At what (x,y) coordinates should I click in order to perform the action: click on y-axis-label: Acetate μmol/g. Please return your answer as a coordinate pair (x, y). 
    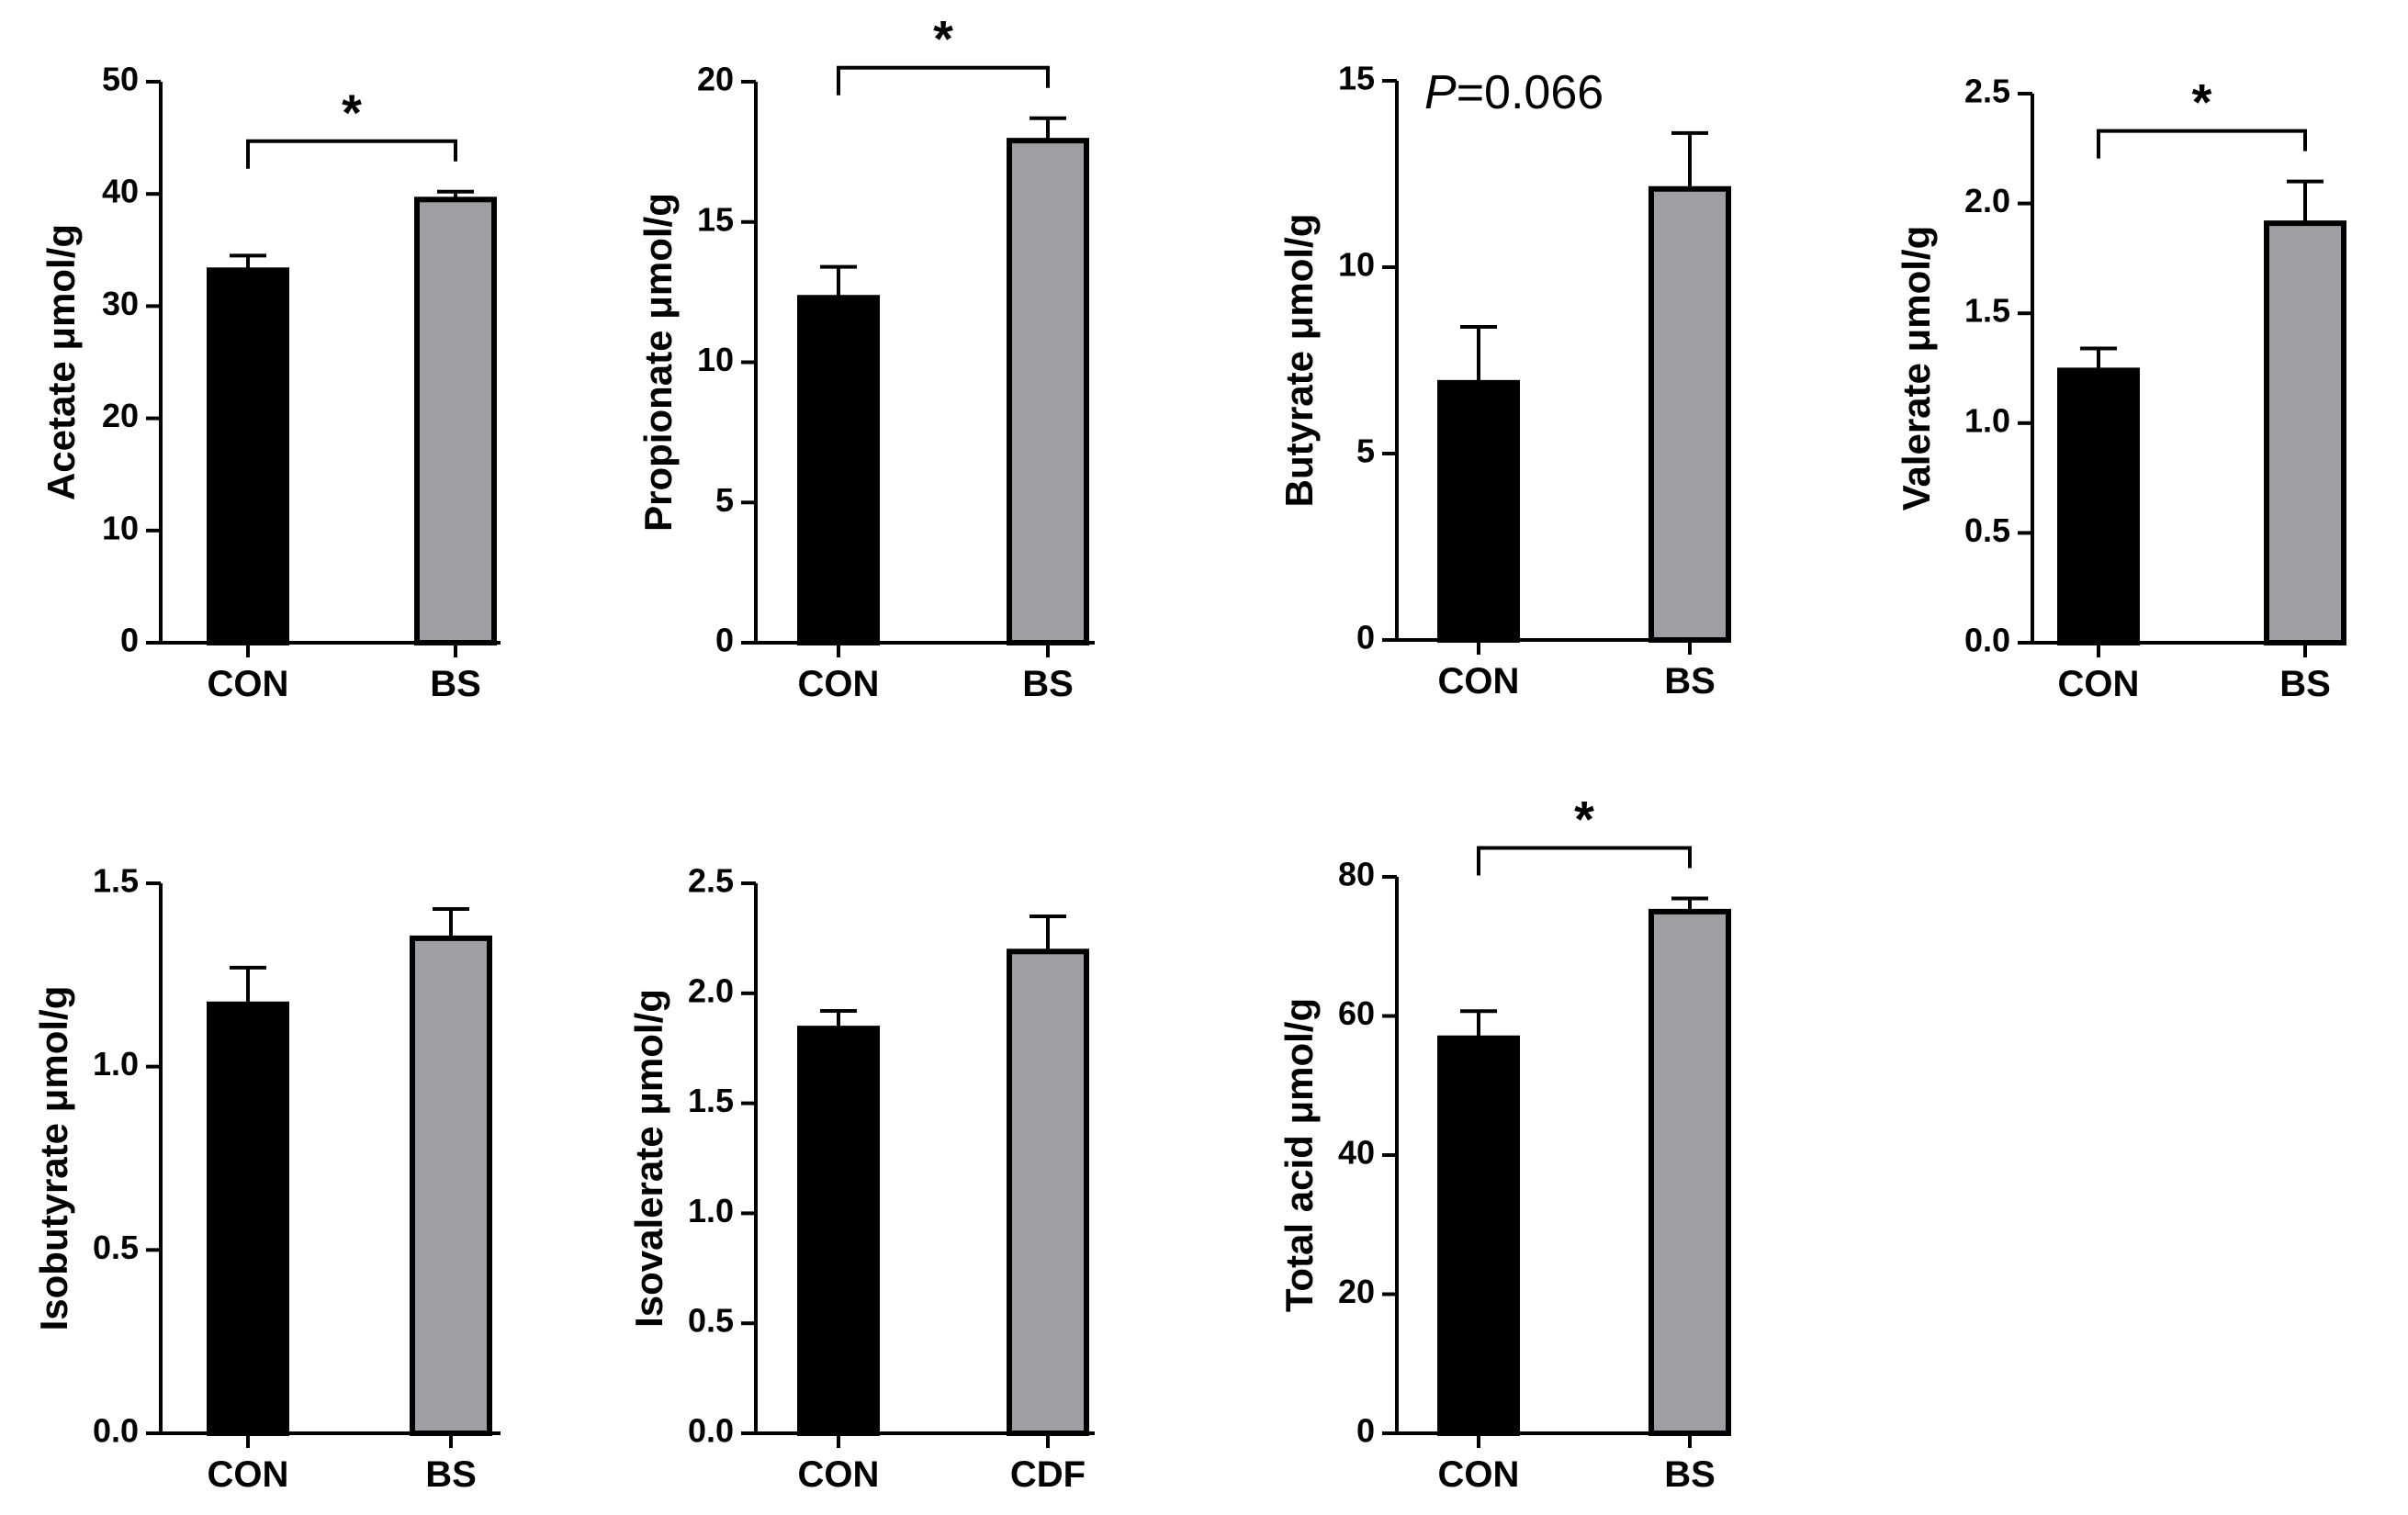
    Looking at the image, I should click on (61, 362).